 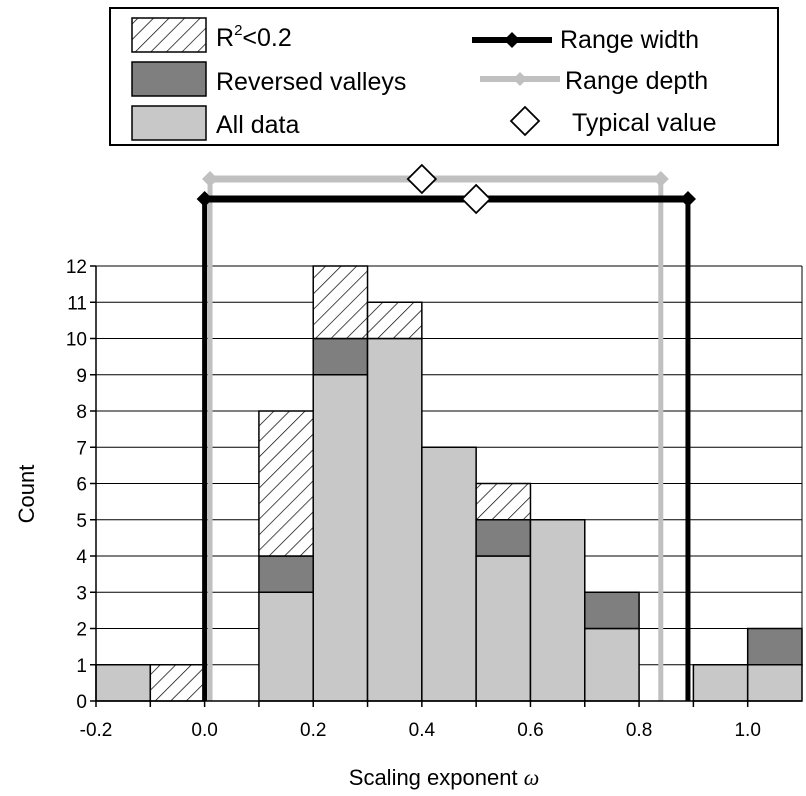 I want to click on y-tick-label: 0, so click(x=81, y=702).